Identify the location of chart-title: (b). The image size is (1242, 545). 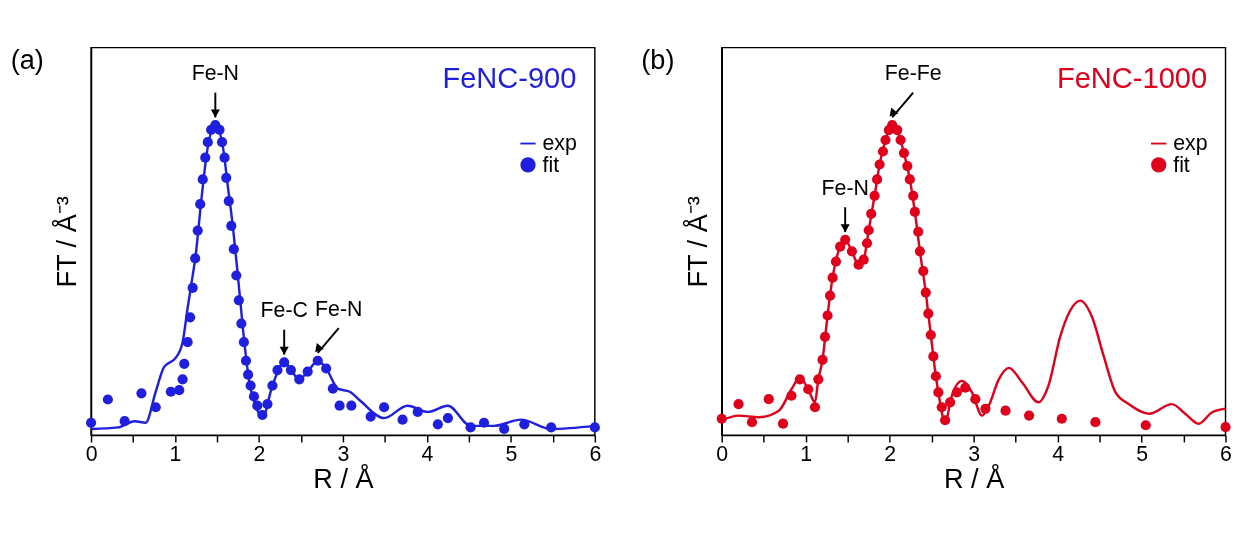
(658, 59).